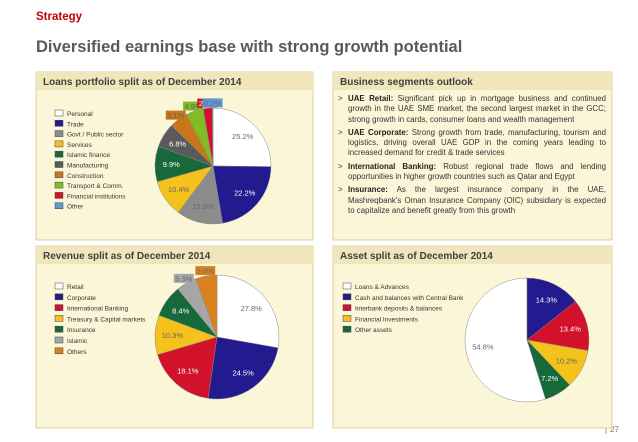 This screenshot has width=638, height=442. I want to click on data-label: 4.9%, so click(193, 106).